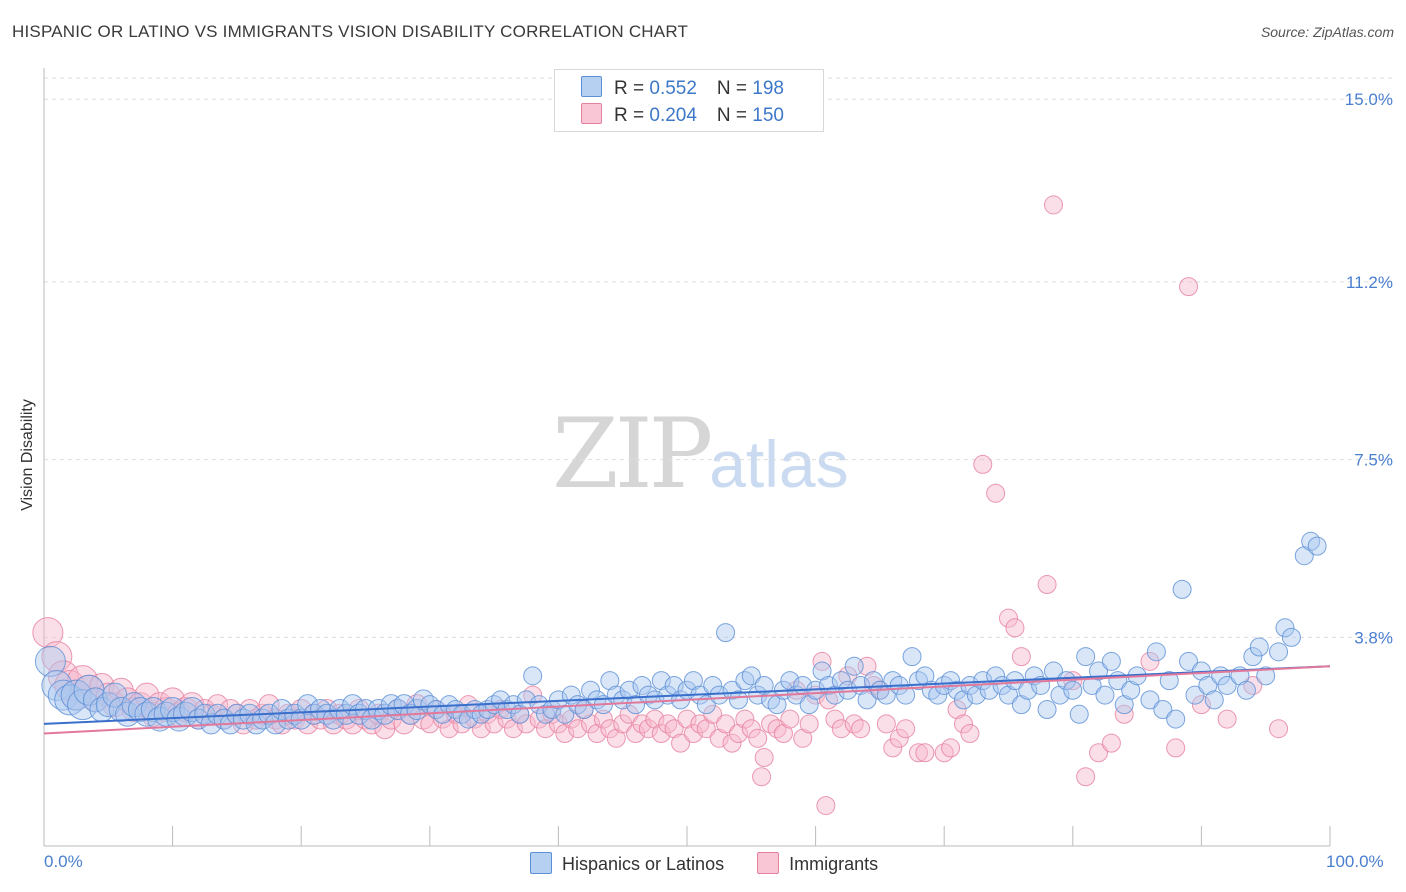 The width and height of the screenshot is (1406, 892). I want to click on hispanics-trend-line, so click(687, 695).